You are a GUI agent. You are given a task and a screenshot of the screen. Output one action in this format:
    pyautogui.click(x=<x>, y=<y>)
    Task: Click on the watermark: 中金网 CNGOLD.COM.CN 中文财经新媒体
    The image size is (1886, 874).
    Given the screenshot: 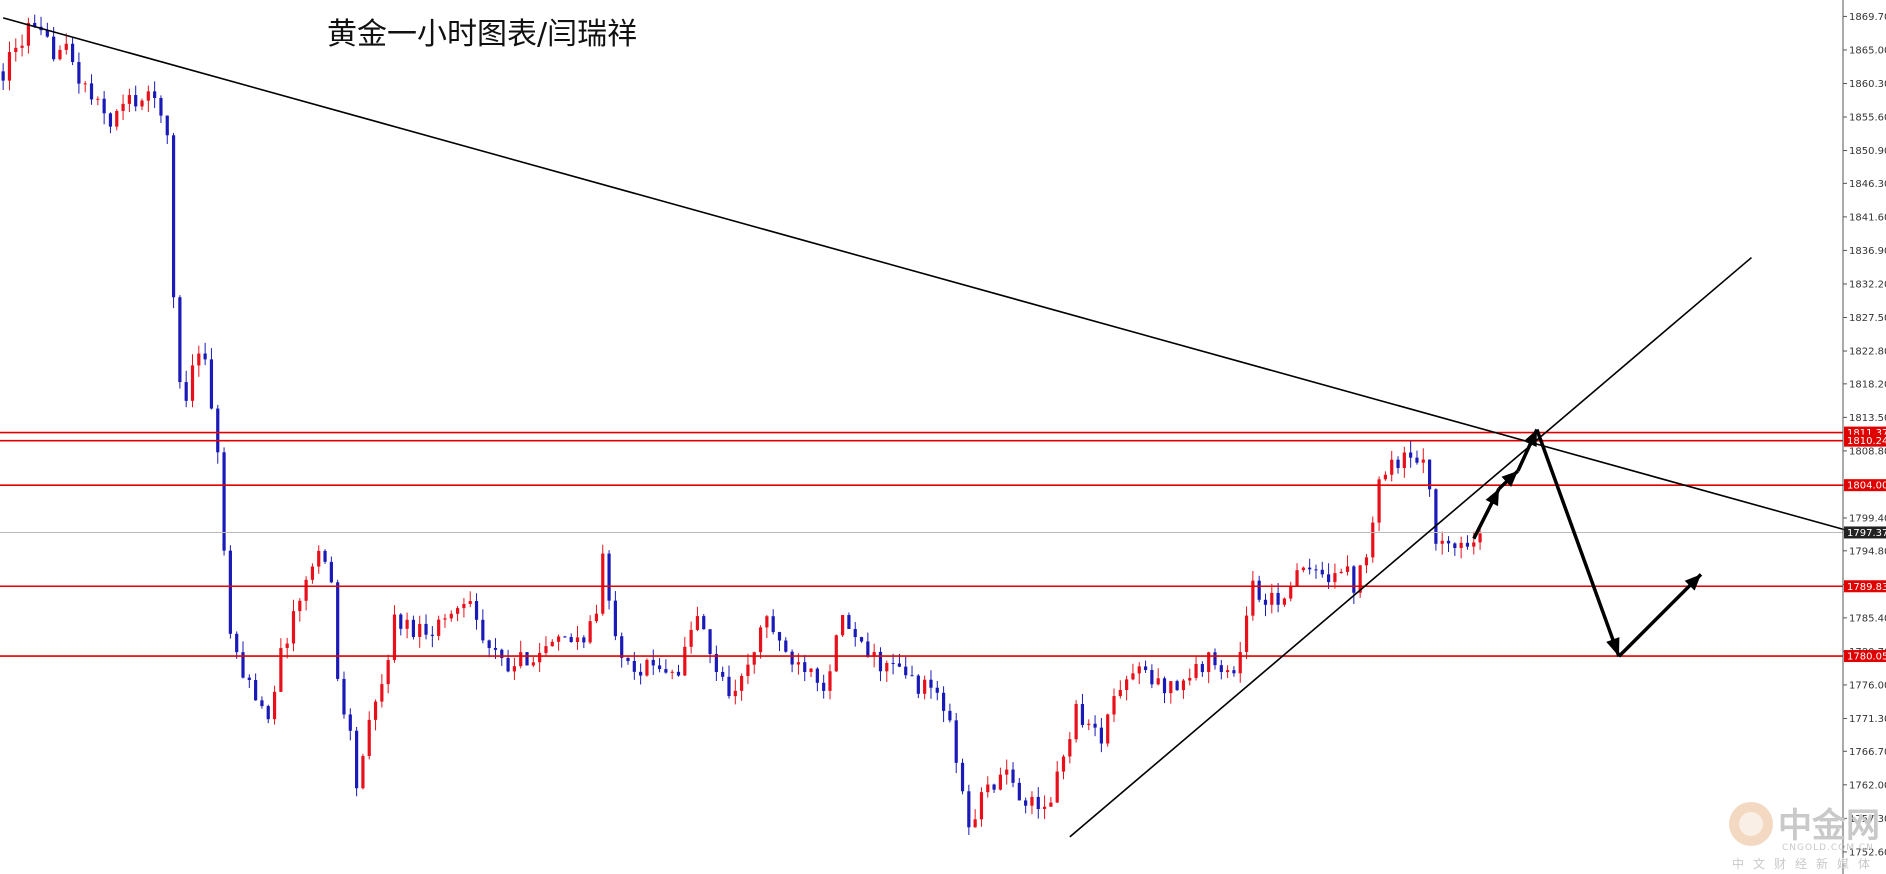 What is the action you would take?
    pyautogui.click(x=1804, y=836)
    